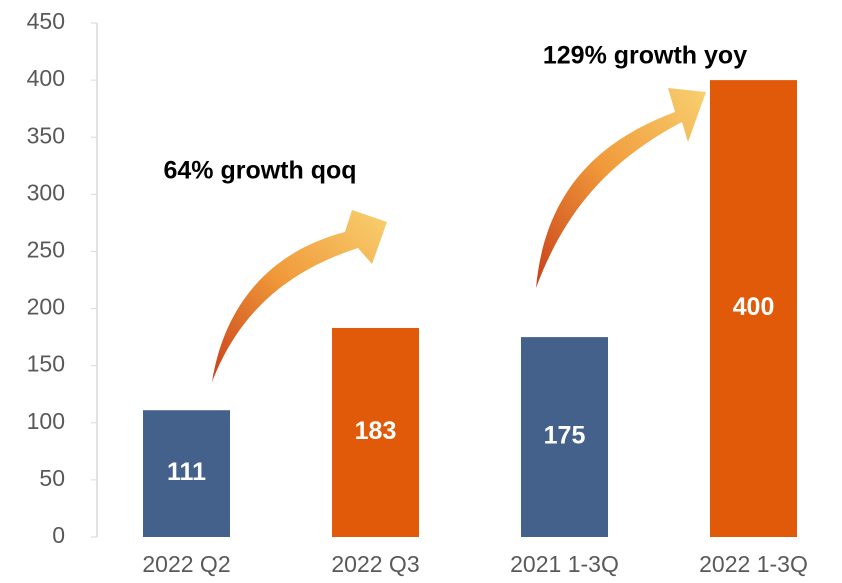 The height and width of the screenshot is (583, 842). Describe the element at coordinates (375, 564) in the screenshot. I see `x-tick-label: 2022 Q3` at that location.